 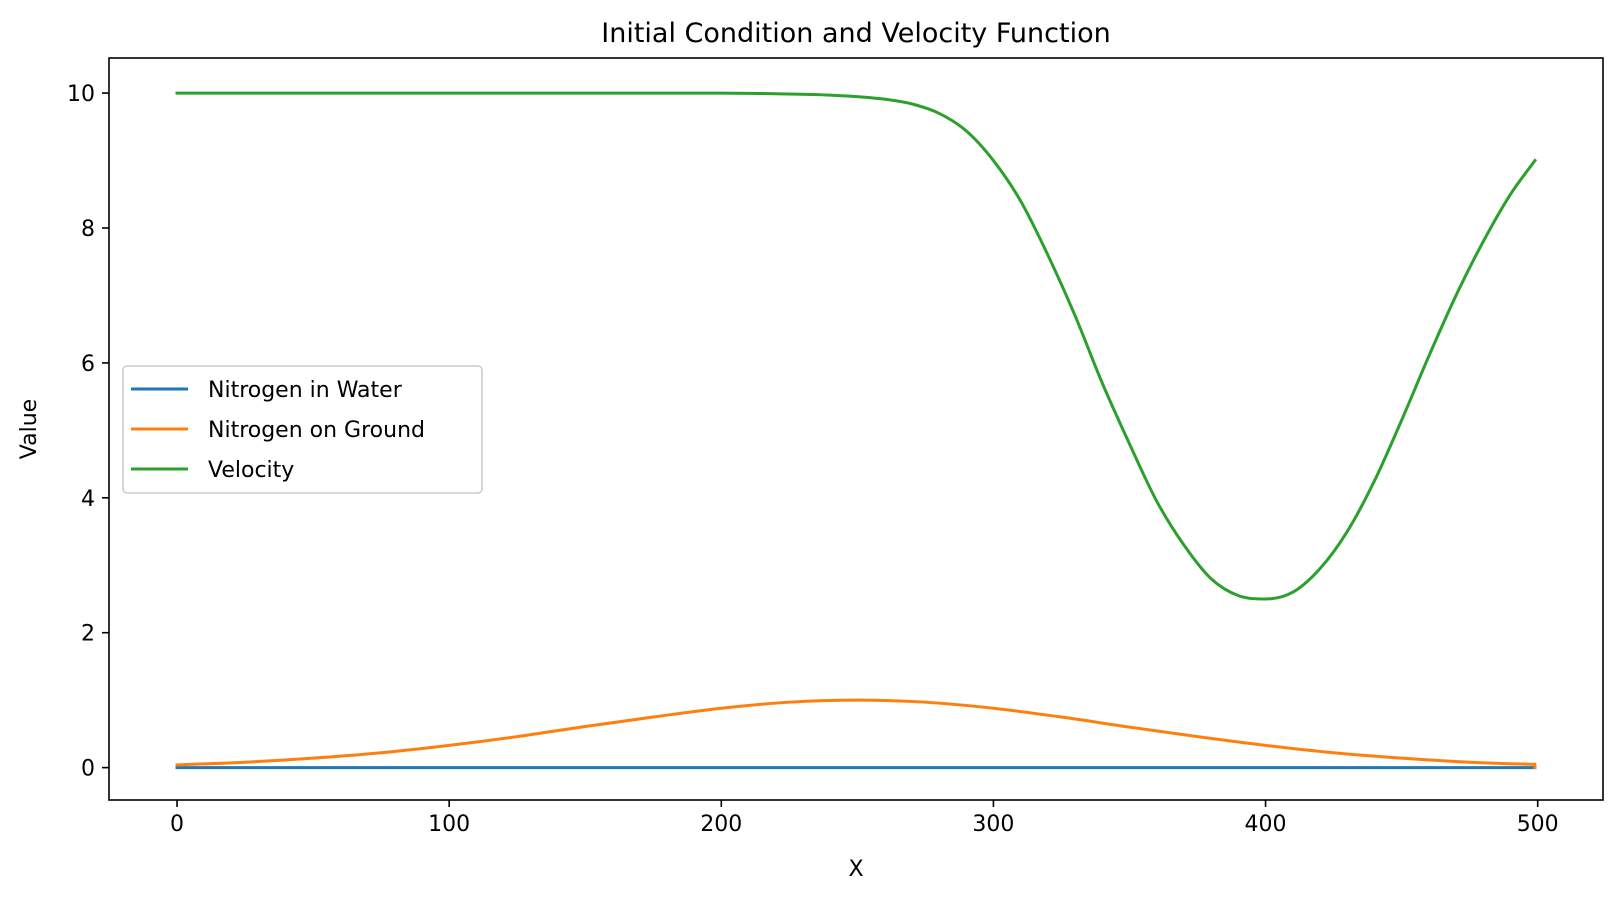 I want to click on x-tick-label: 500, so click(x=1538, y=824).